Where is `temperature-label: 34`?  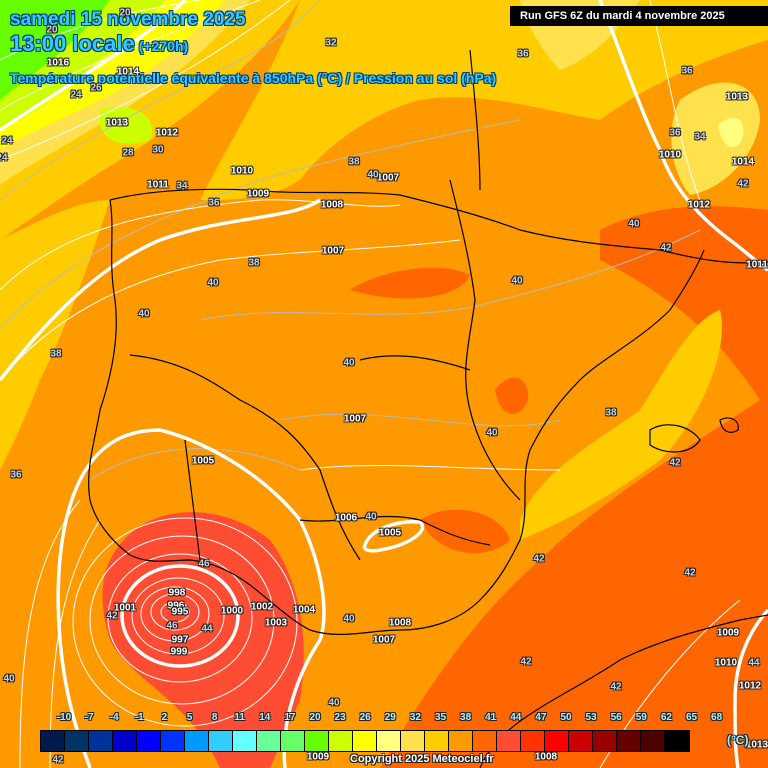 temperature-label: 34 is located at coordinates (700, 137).